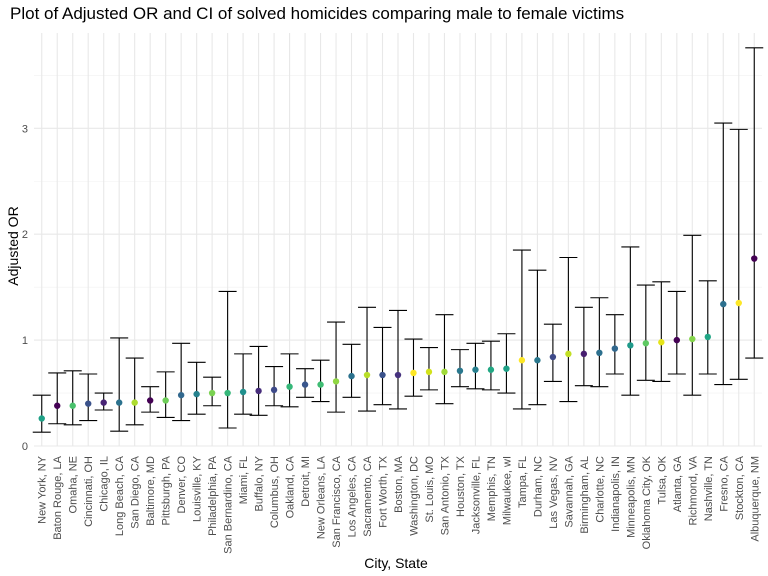 This screenshot has height=576, width=768. Describe the element at coordinates (322, 497) in the screenshot. I see `x-tick-label: New Orleans, LA` at that location.